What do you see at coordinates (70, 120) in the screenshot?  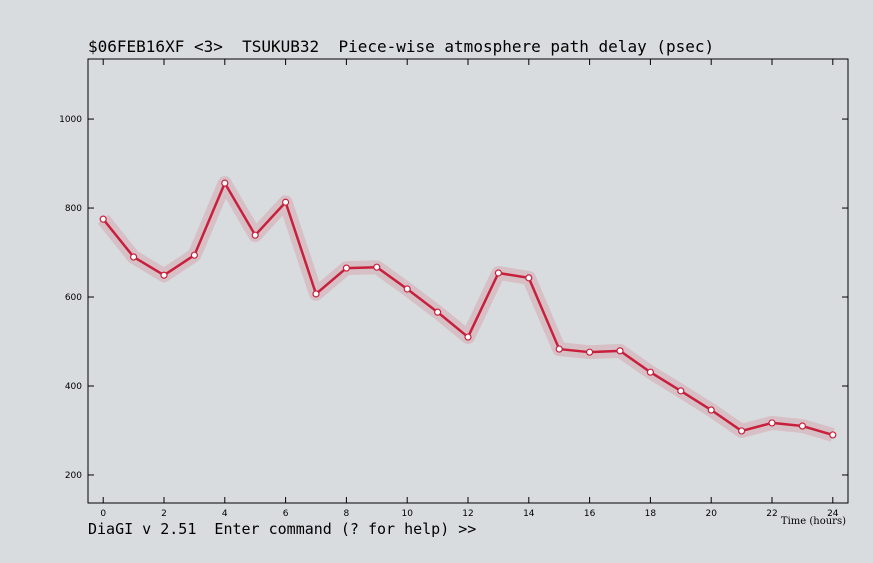 I see `y-tick-label: 1000` at bounding box center [70, 120].